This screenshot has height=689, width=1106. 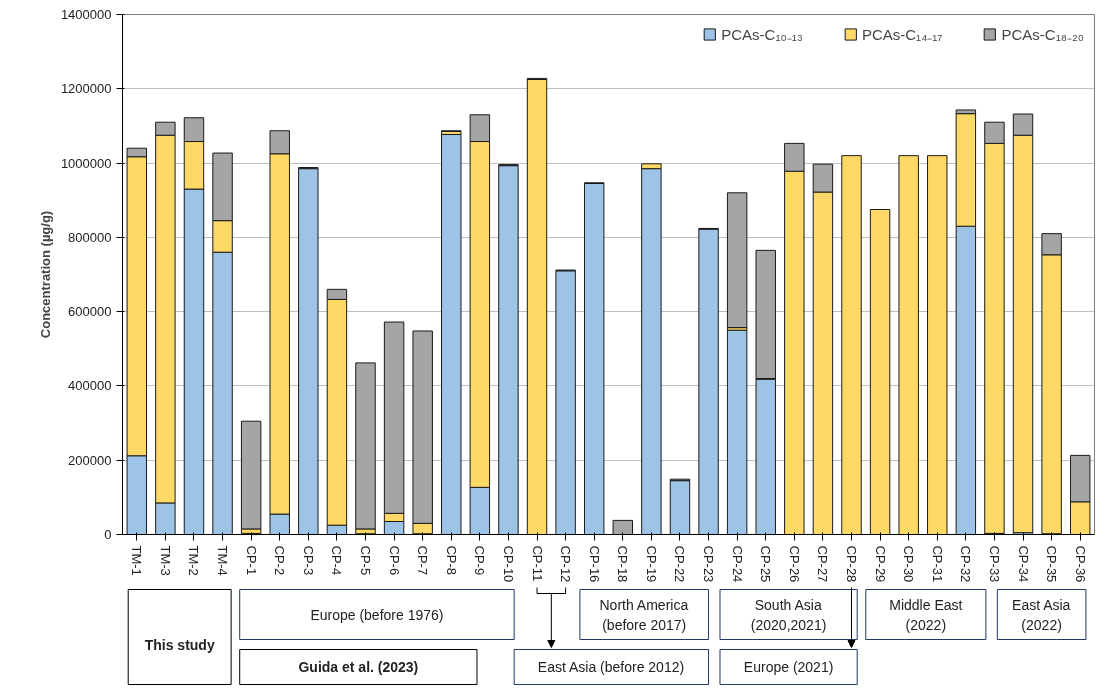 I want to click on y-tick-label: 1200000, so click(x=86, y=89).